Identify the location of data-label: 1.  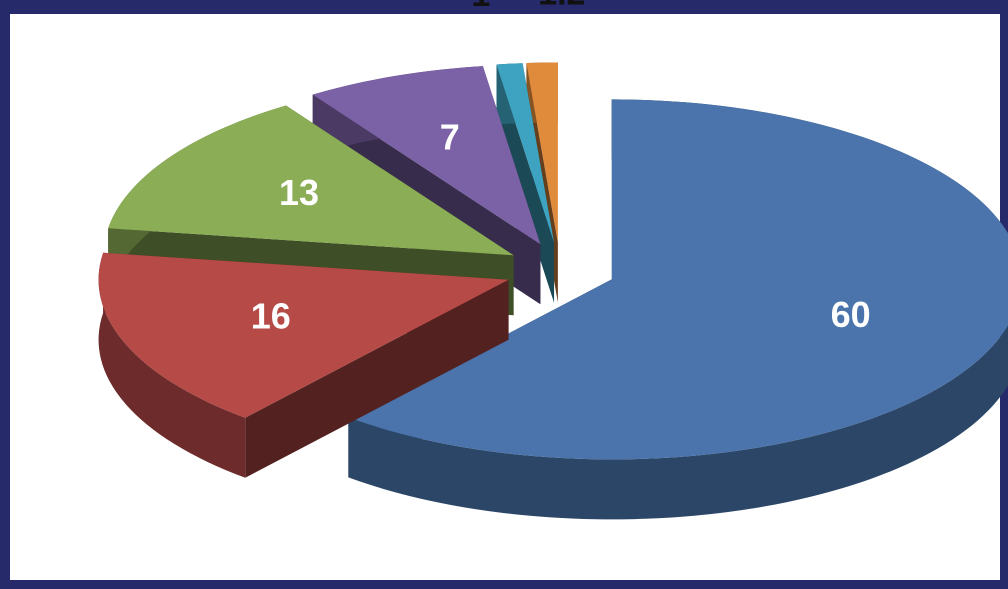
(480, 7).